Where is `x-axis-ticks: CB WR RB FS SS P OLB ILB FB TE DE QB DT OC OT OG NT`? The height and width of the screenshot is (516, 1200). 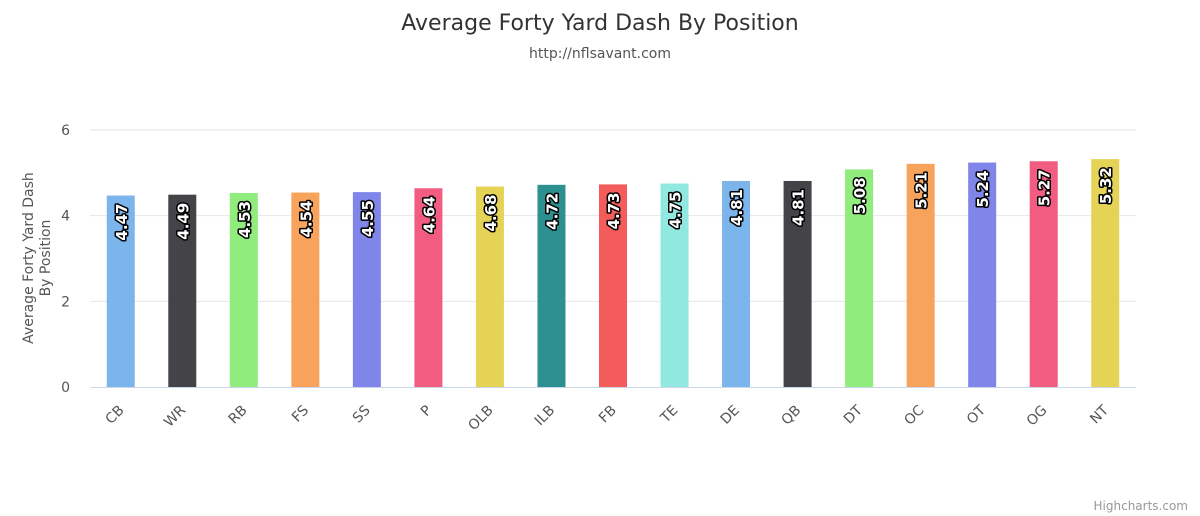
x-axis-ticks: CB WR RB FS SS P OLB ILB FB TE DE QB DT OC OT OG NT is located at coordinates (608, 418).